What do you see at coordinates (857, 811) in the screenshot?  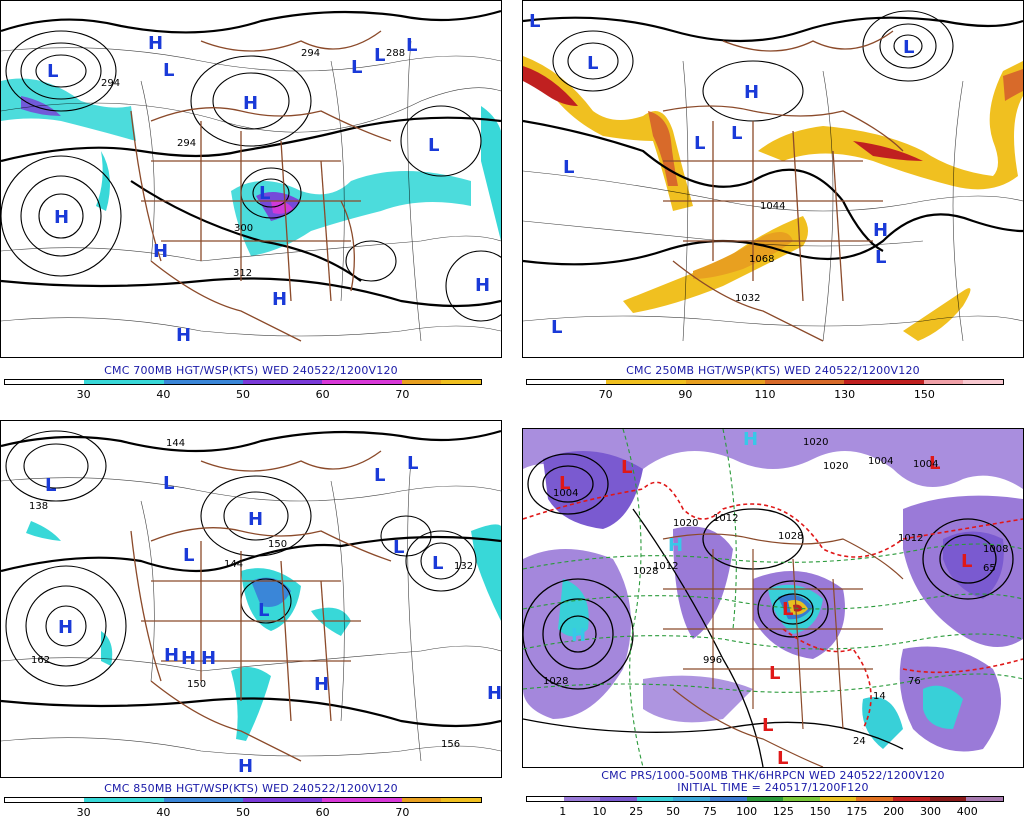 I see `colorbar-tick-label: 175` at bounding box center [857, 811].